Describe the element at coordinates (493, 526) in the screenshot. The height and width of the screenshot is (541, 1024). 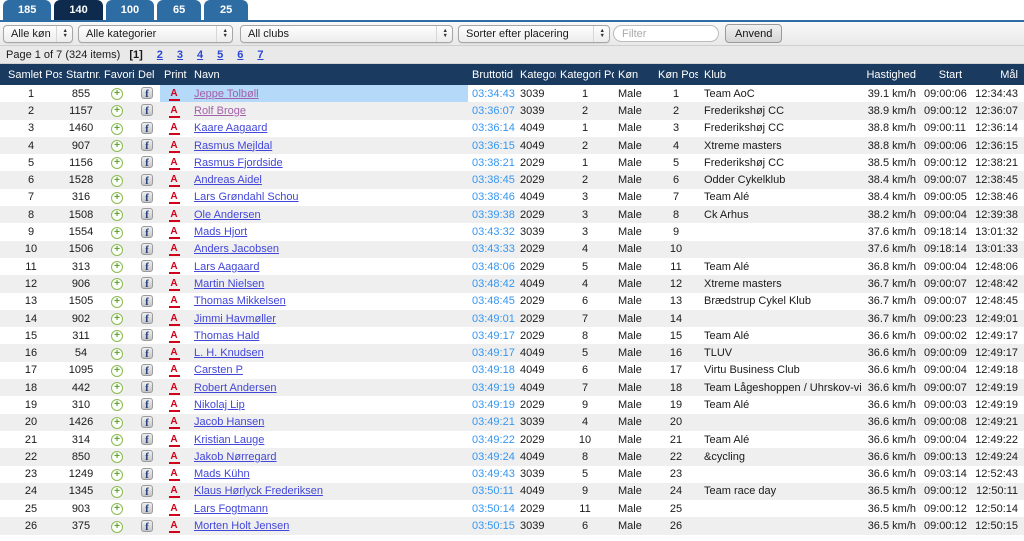
I see `gross-time-link: 03:50:15` at that location.